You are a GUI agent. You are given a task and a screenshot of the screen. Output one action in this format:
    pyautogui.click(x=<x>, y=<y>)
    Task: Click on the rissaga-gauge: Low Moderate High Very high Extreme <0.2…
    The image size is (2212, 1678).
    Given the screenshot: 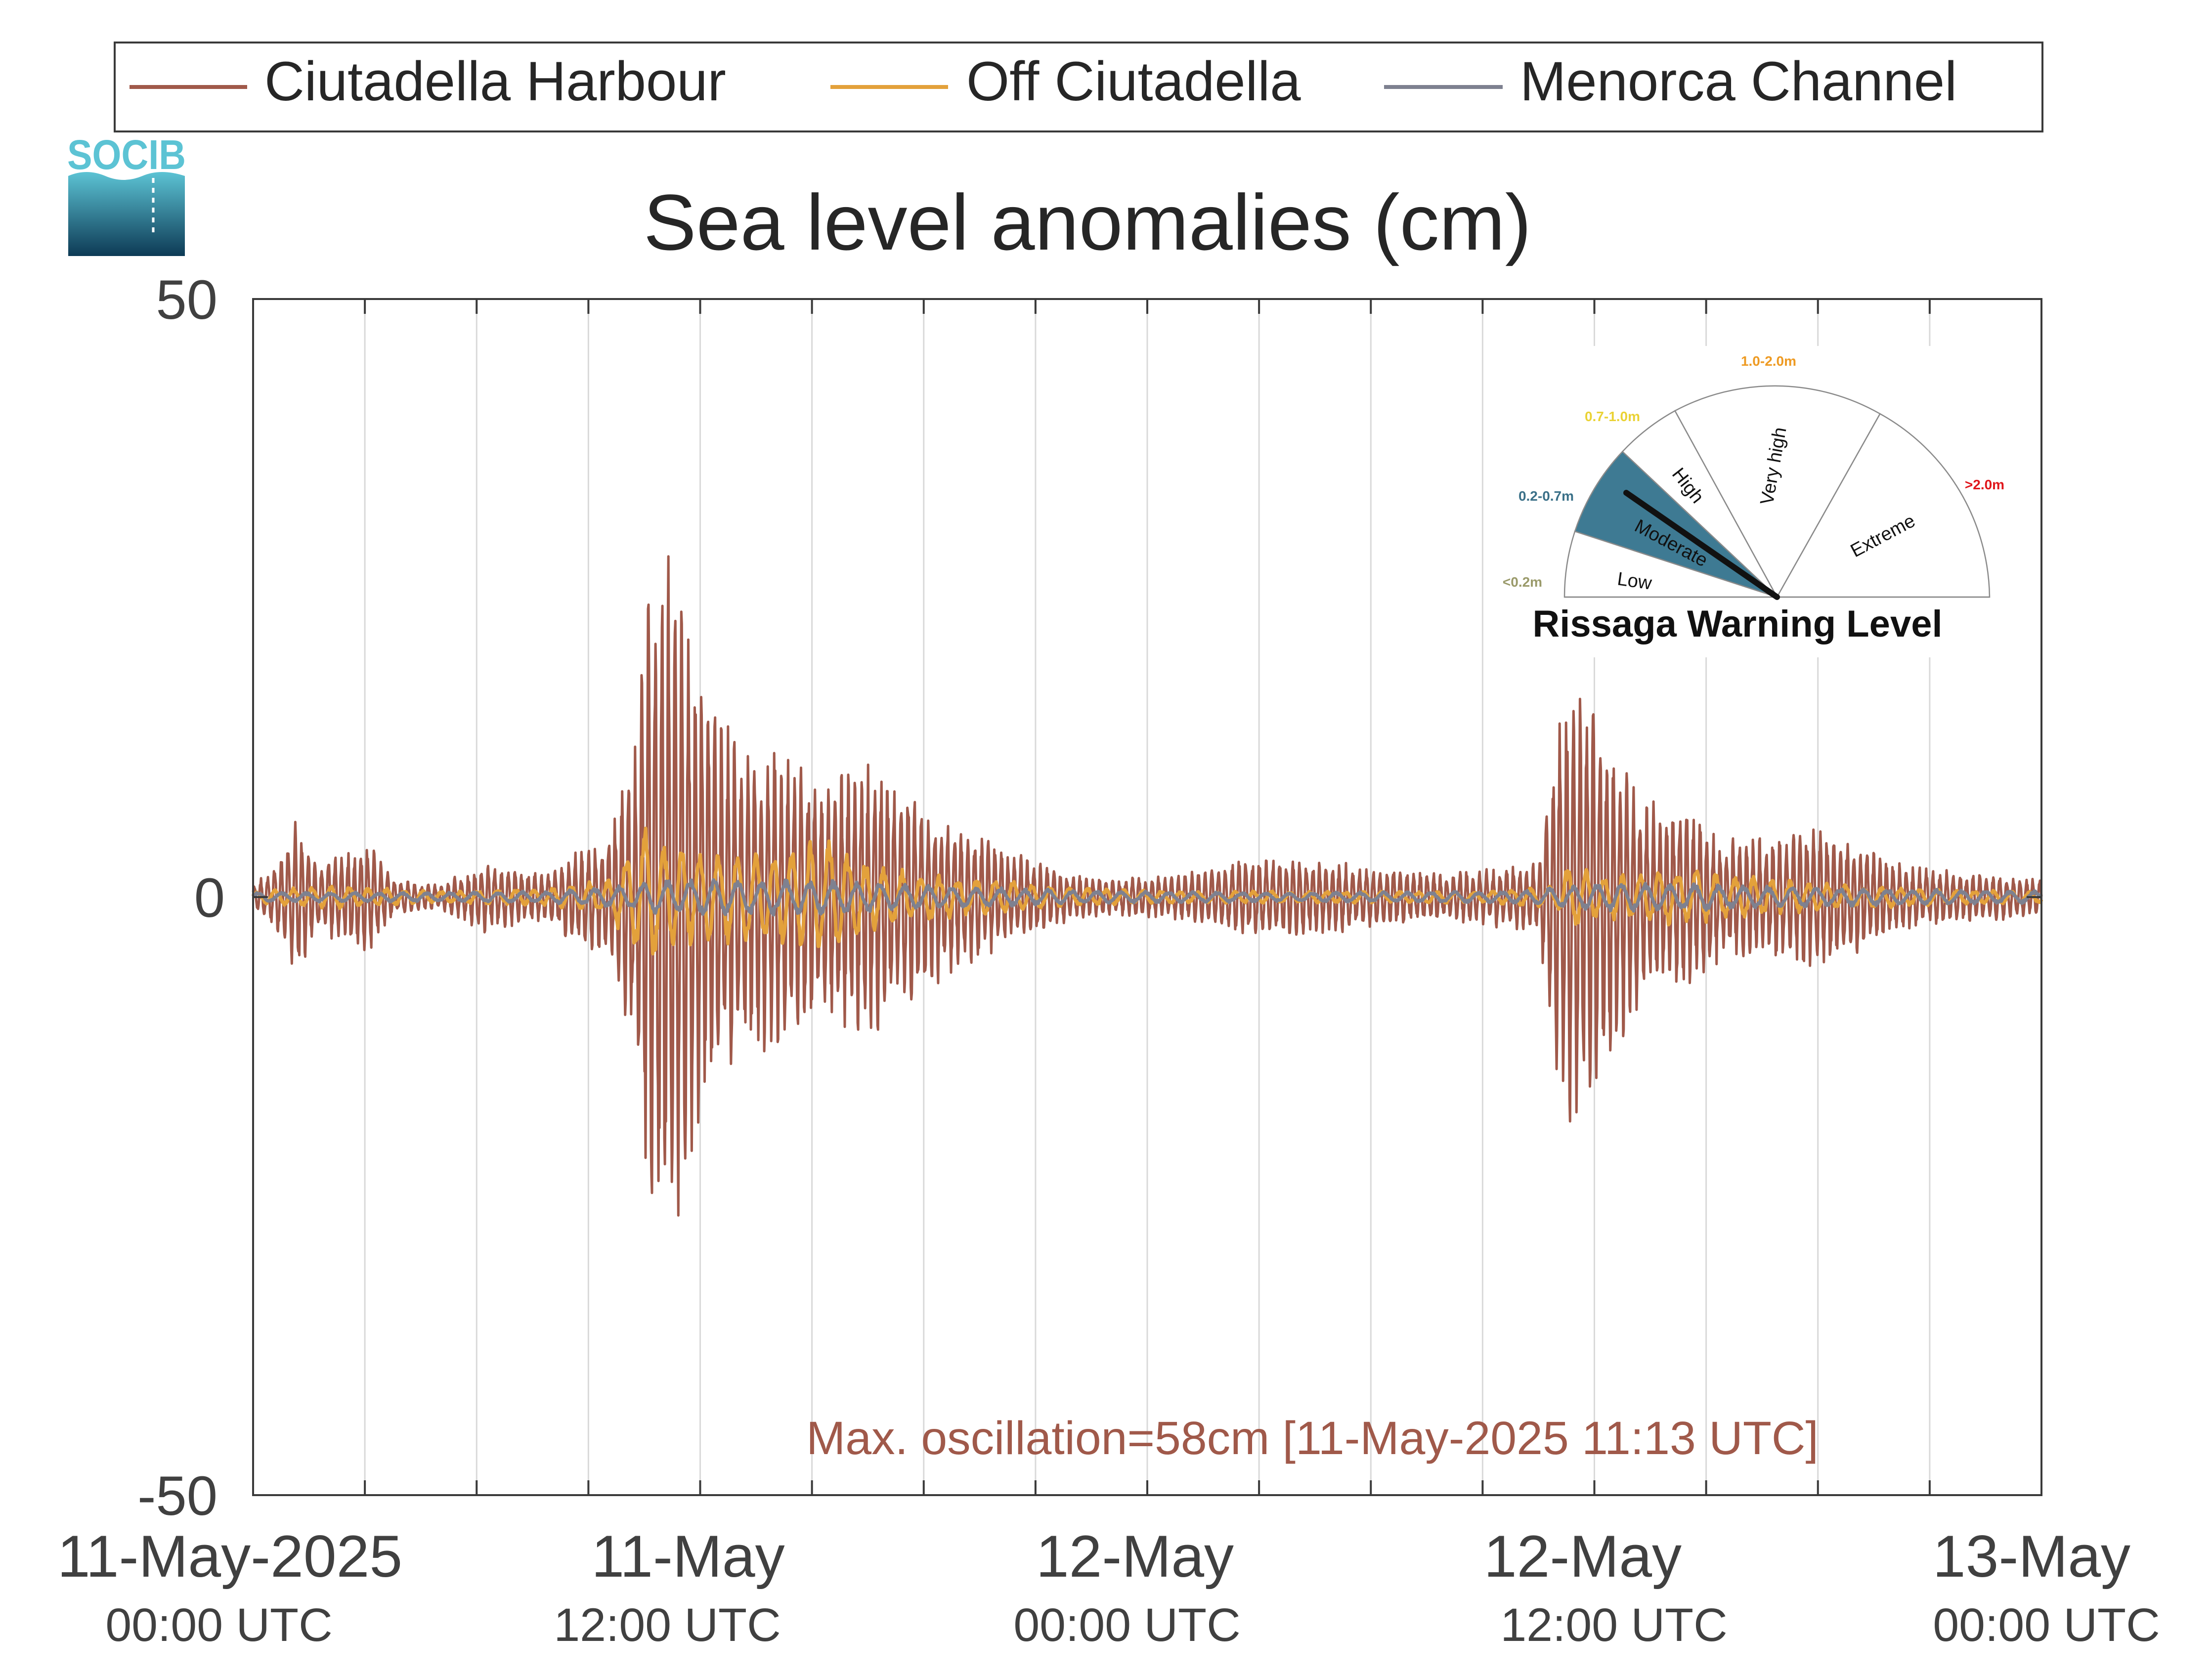 What is the action you would take?
    pyautogui.click(x=1760, y=501)
    